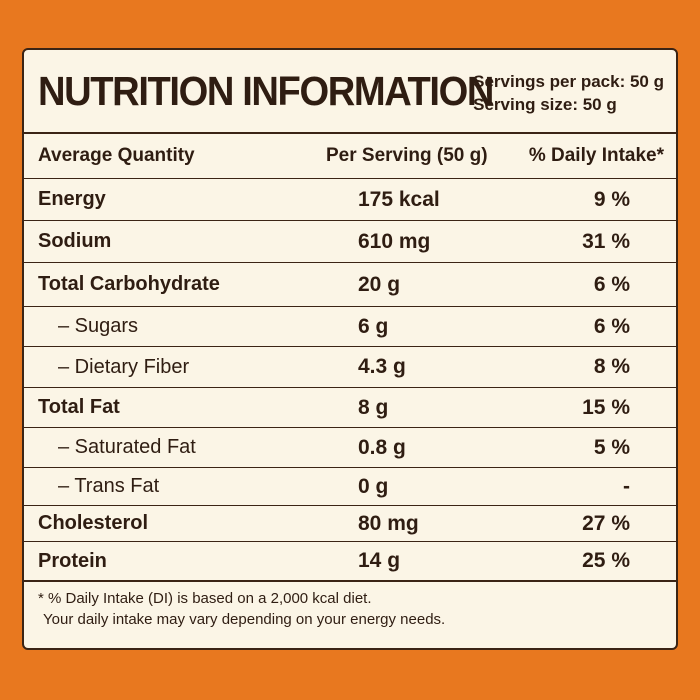 The image size is (700, 700). What do you see at coordinates (611, 199) in the screenshot?
I see `daily-intake-value: 9 %` at bounding box center [611, 199].